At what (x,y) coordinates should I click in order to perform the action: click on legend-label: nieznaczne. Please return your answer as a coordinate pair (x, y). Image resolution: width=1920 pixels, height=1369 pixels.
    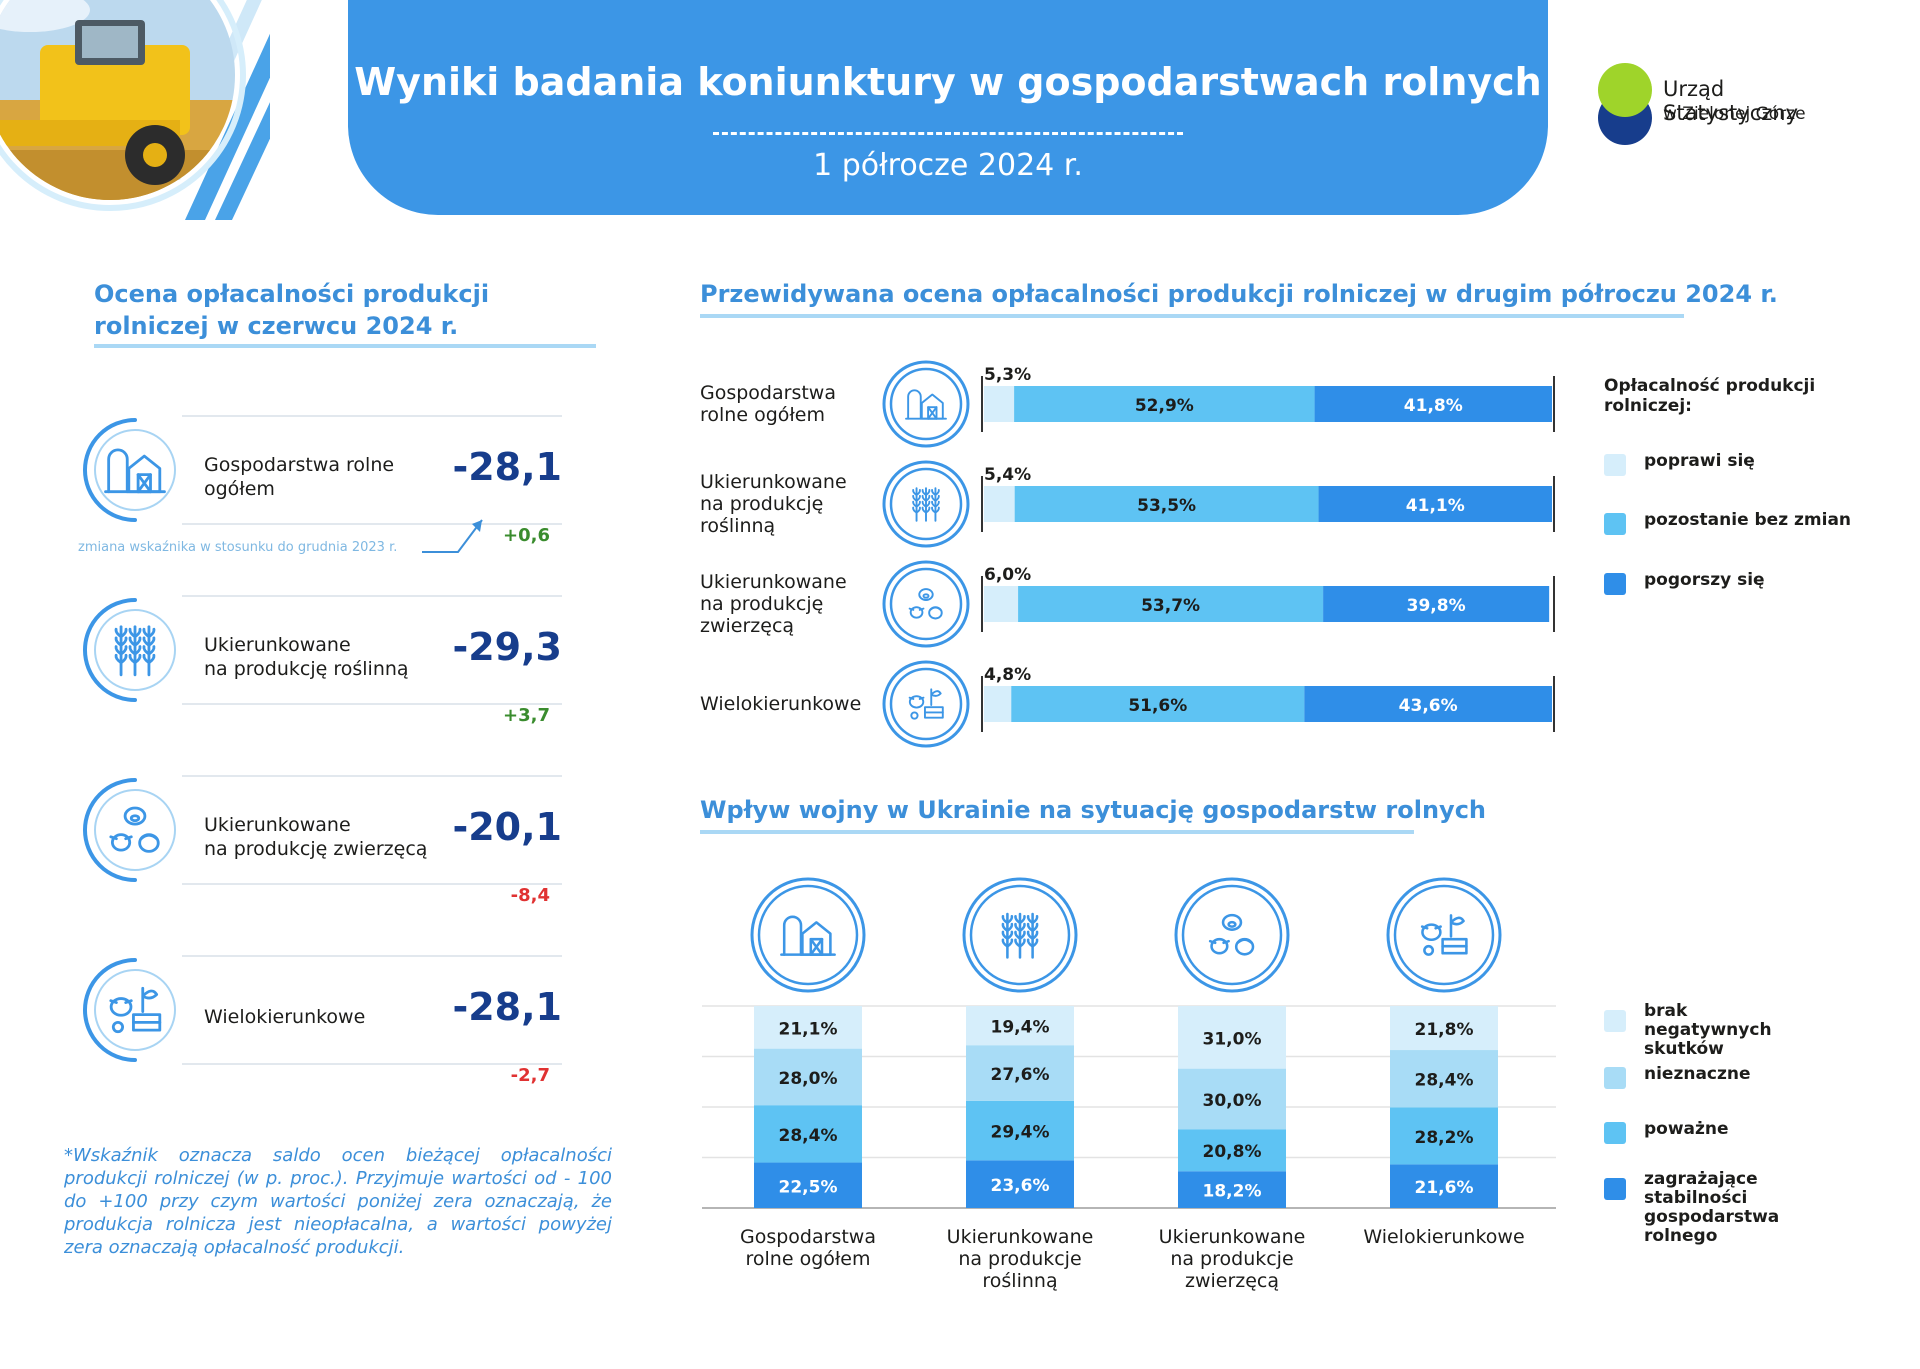
    Looking at the image, I should click on (1697, 1074).